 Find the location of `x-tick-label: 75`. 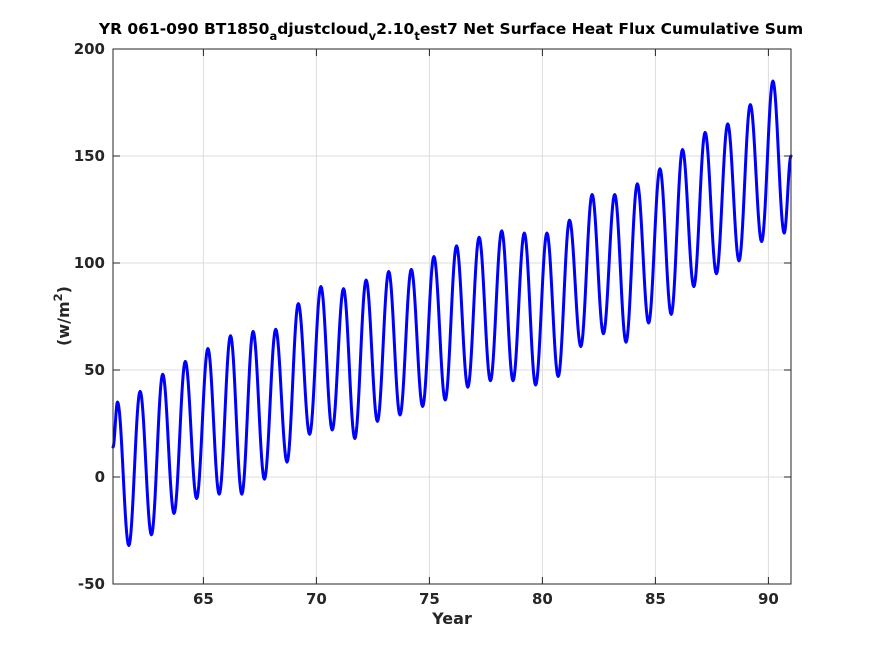

x-tick-label: 75 is located at coordinates (429, 599).